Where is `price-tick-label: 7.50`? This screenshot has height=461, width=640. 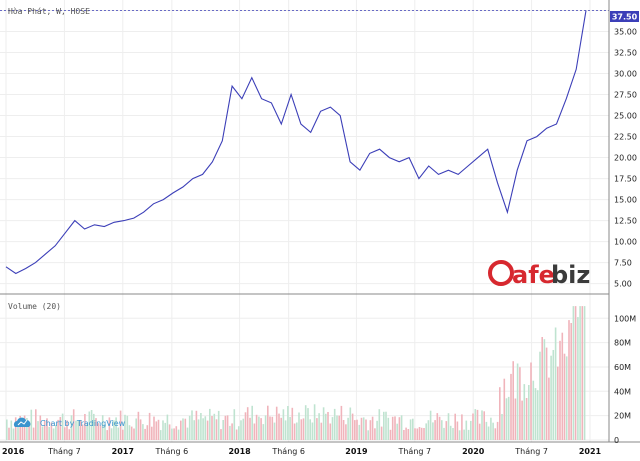 price-tick-label: 7.50 is located at coordinates (623, 263).